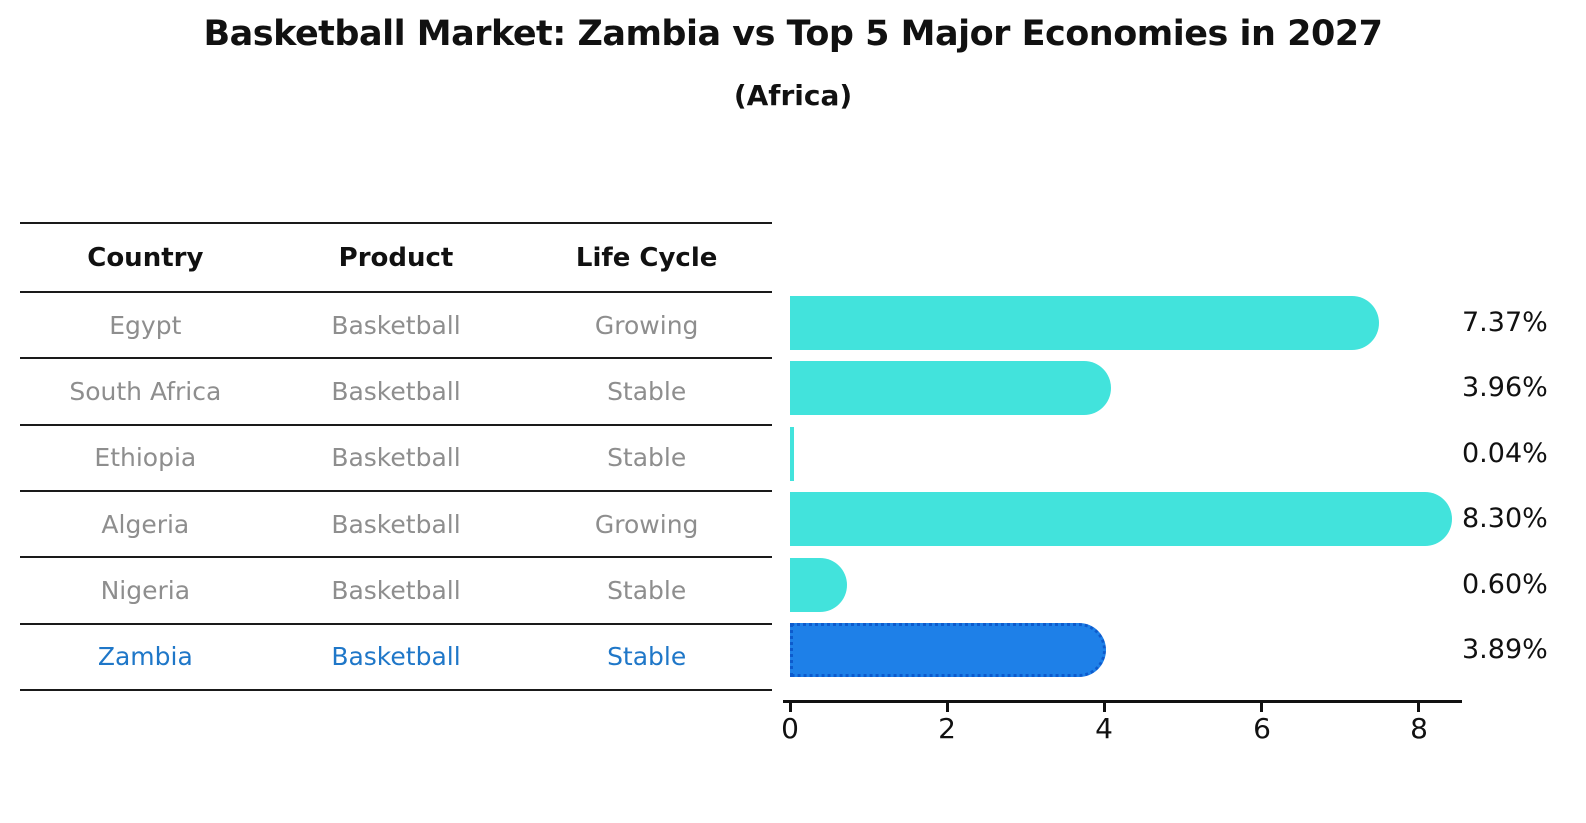  I want to click on table-cell-country: Ethiopia, so click(145, 458).